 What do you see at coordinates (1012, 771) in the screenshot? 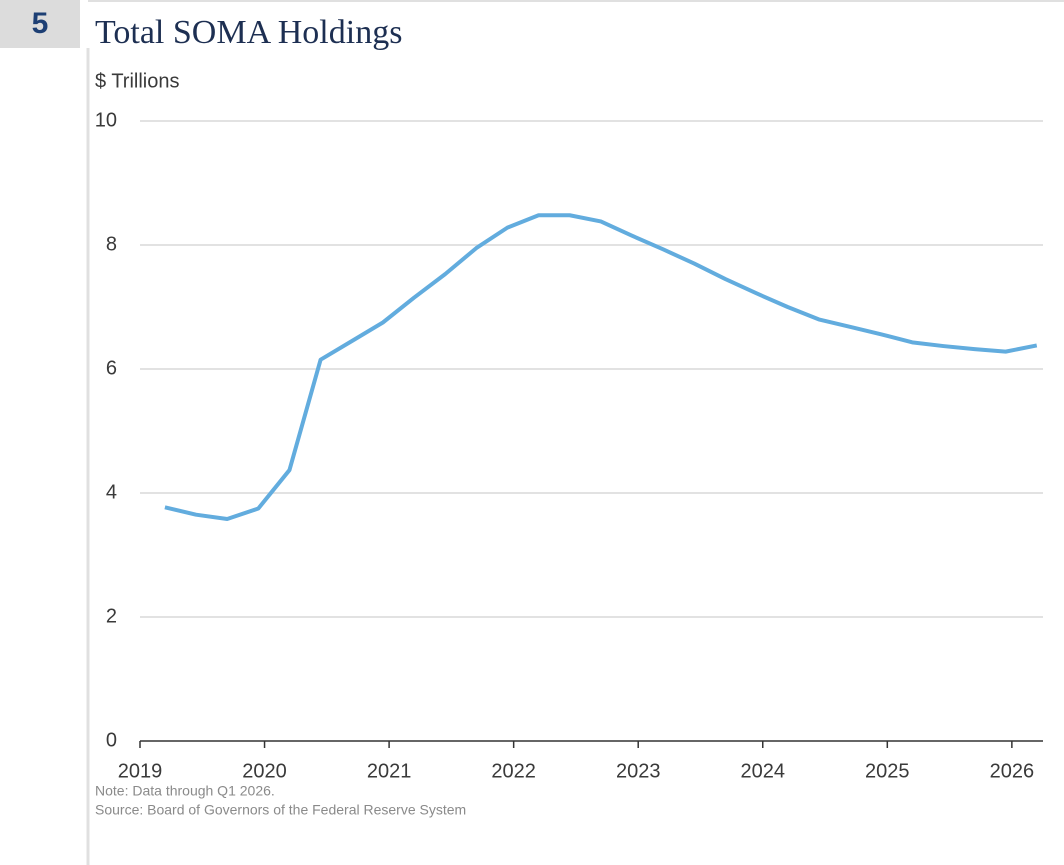
I see `x-tick-label: 2026` at bounding box center [1012, 771].